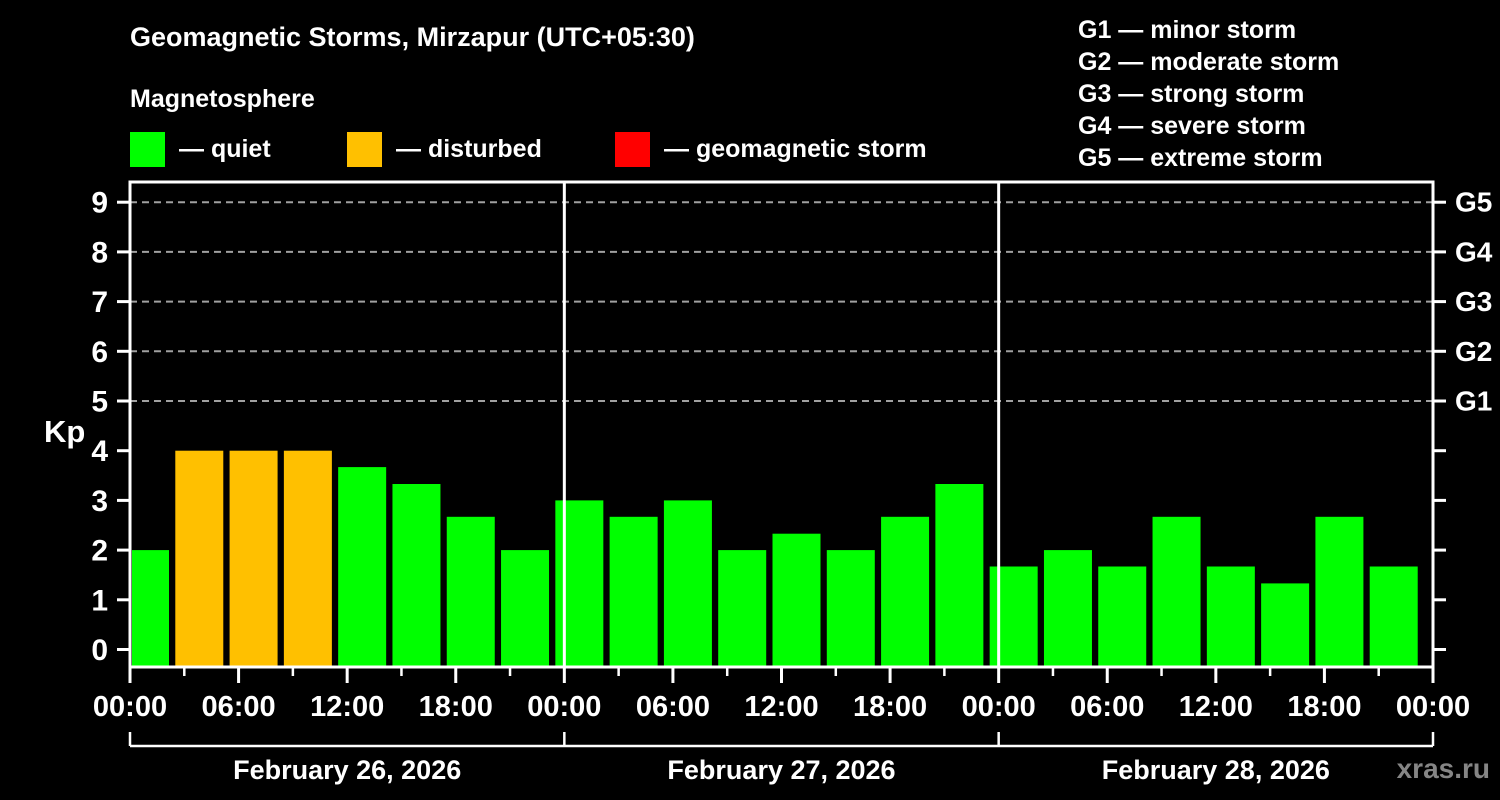  Describe the element at coordinates (99, 650) in the screenshot. I see `y-tick-label: 0` at that location.